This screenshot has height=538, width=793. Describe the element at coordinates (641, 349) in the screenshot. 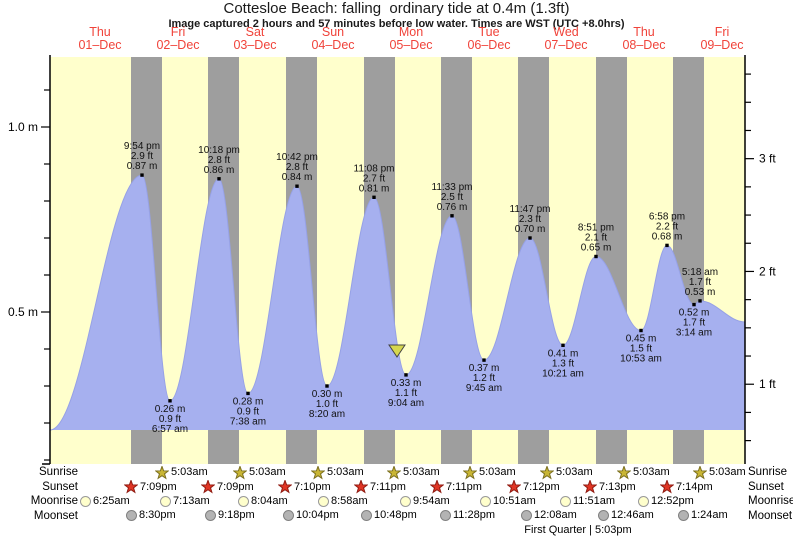

I see `low-tide-annotation: 1.5 ft` at that location.